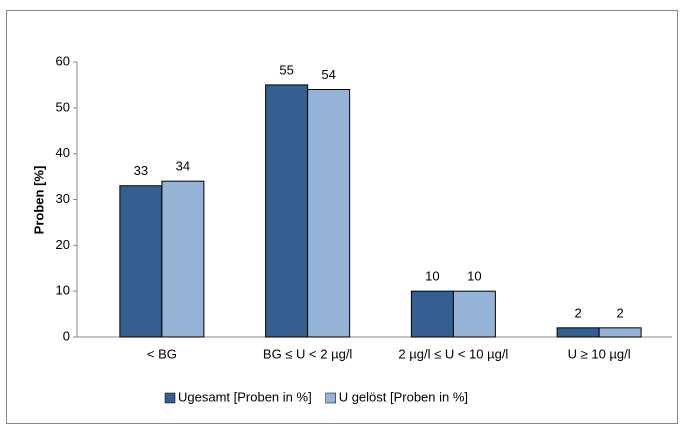 The image size is (684, 428). What do you see at coordinates (162, 353) in the screenshot?
I see `x-tick-label: < BG` at bounding box center [162, 353].